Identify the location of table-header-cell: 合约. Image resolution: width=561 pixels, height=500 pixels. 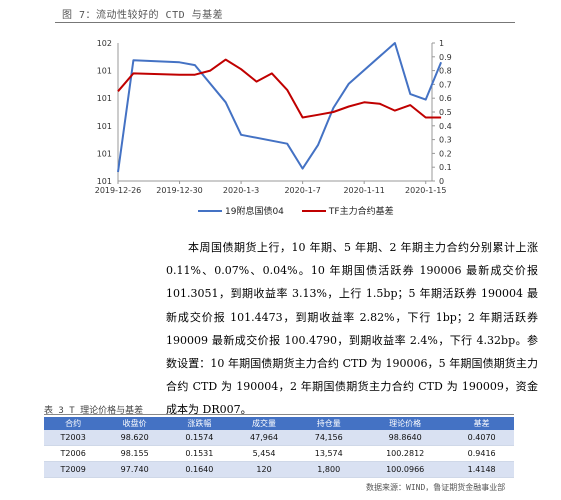
(73, 423).